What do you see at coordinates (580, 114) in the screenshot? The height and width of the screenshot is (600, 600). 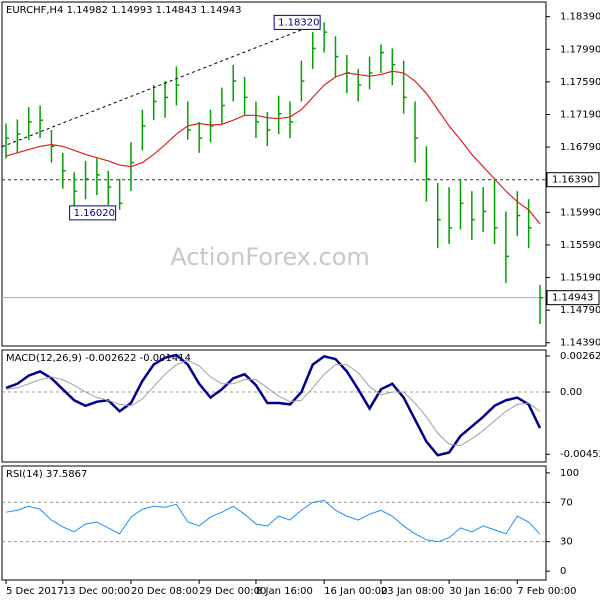 I see `y-tick-label: 1.17190` at bounding box center [580, 114].